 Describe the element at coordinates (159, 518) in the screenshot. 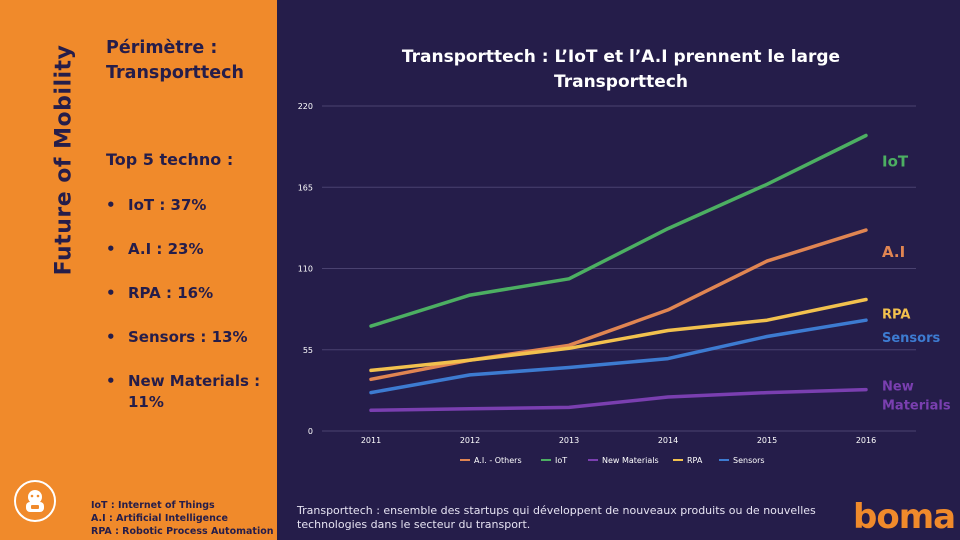

I see `abbreviation-ai: A.I : Artificial Intelligence` at that location.